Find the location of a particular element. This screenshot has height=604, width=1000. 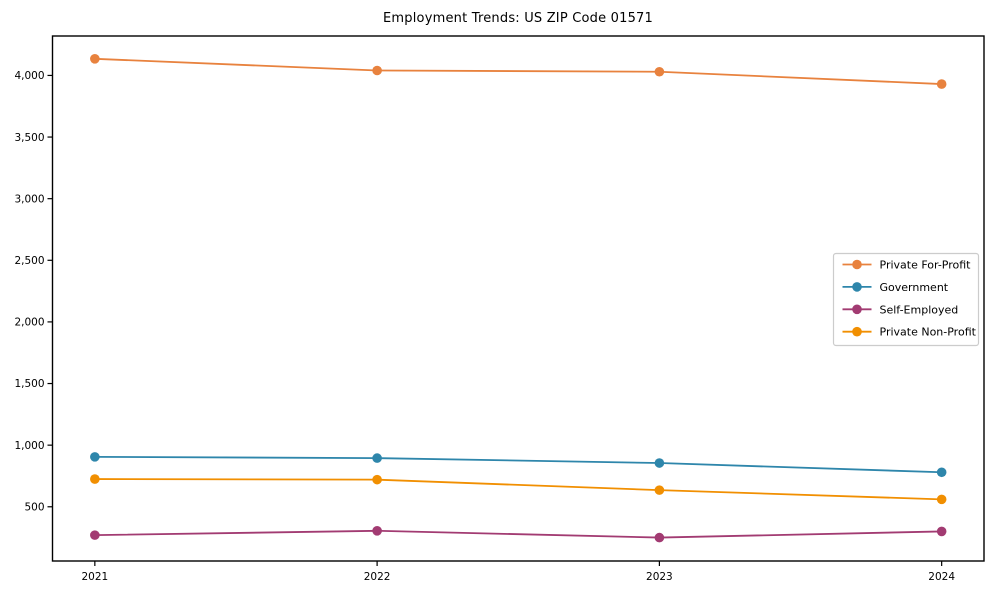

data-point-government-2024 is located at coordinates (941, 472).